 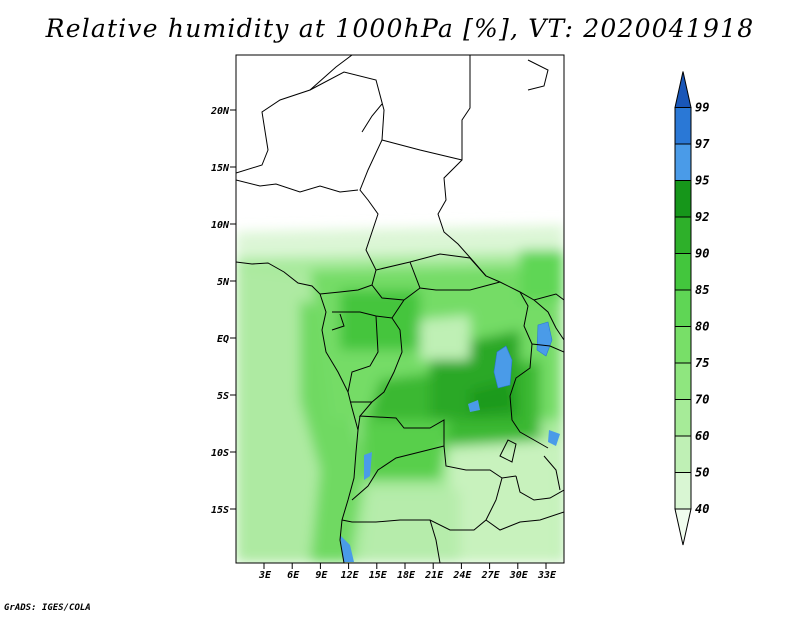 What do you see at coordinates (47, 608) in the screenshot?
I see `credit-label: GrADS: IGES/COLA` at bounding box center [47, 608].